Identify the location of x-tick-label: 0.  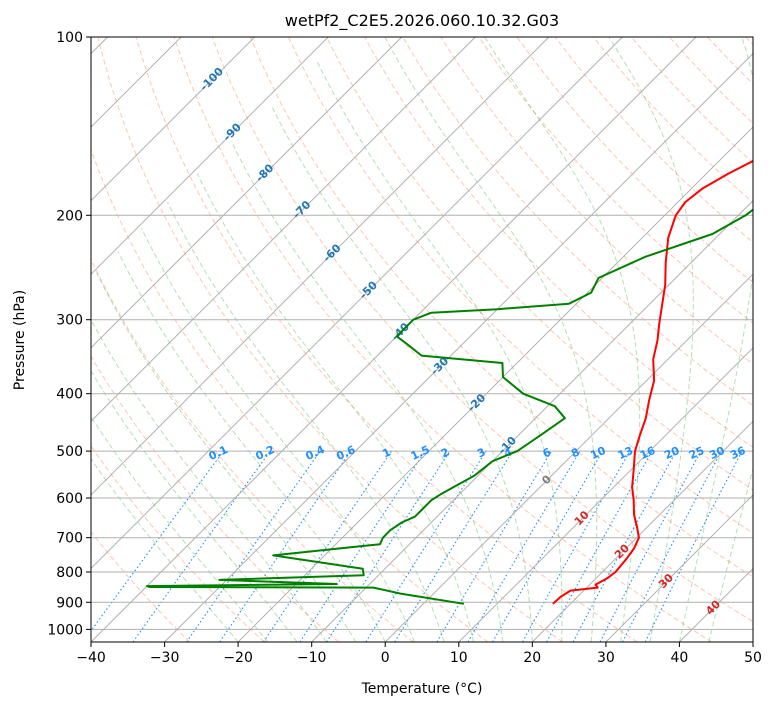
(385, 658).